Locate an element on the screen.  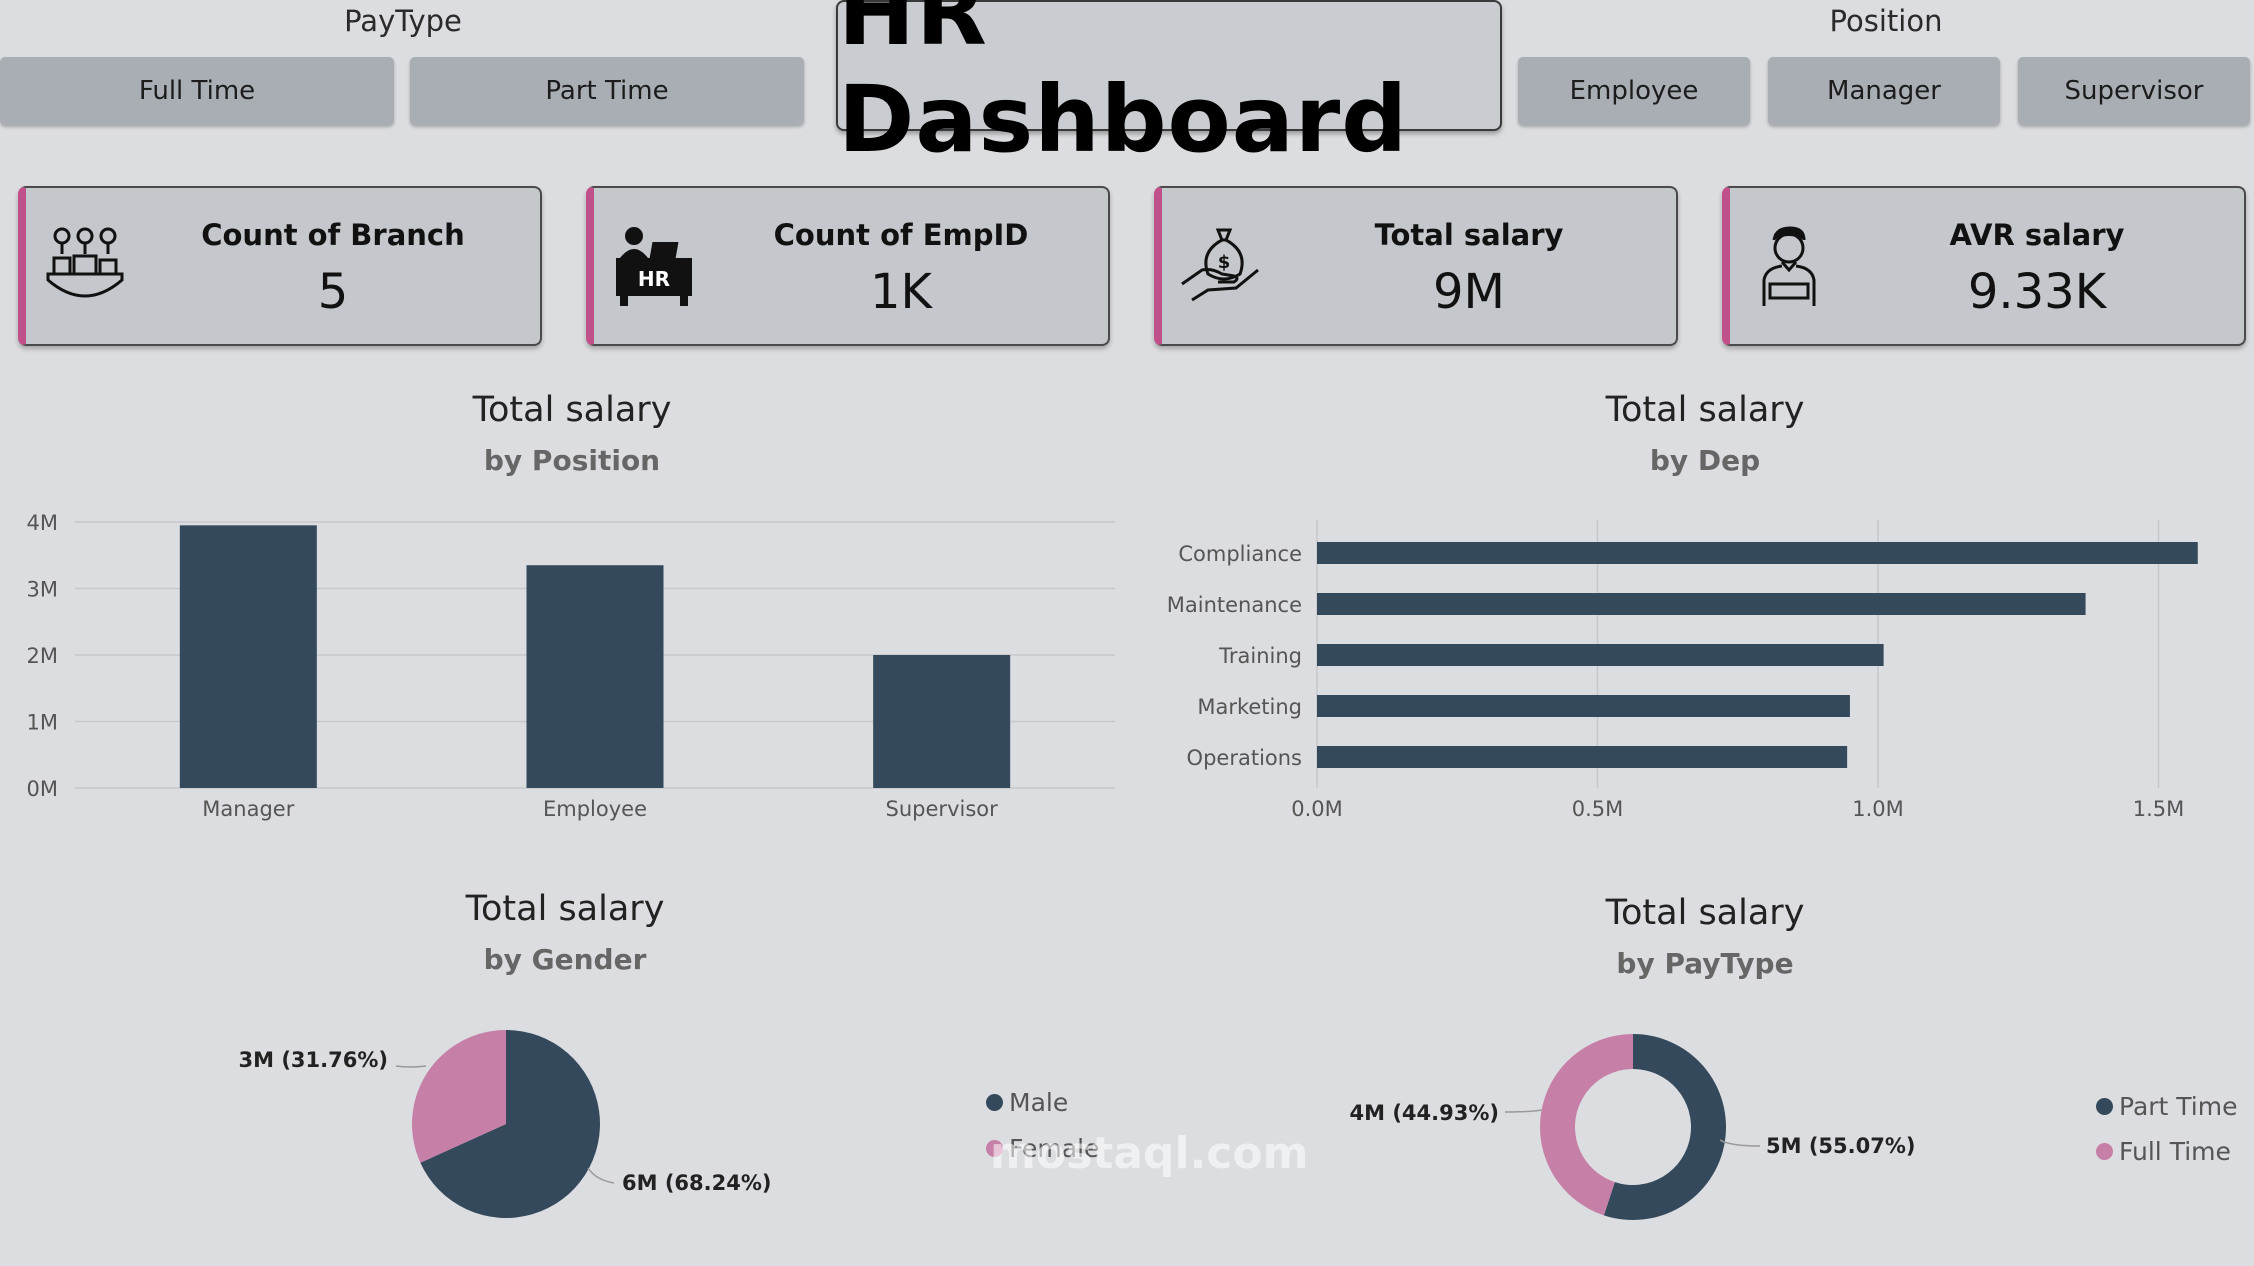
kpi-card-total-salary: $ Total salary 9M is located at coordinates (1416, 266).